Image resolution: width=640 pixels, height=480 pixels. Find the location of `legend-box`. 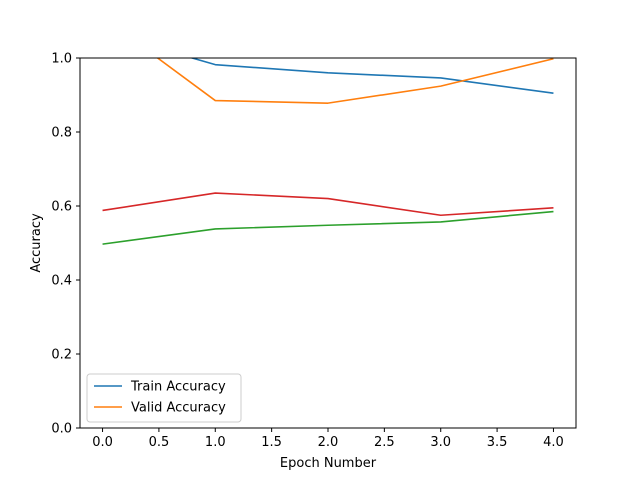

legend-box is located at coordinates (164, 398).